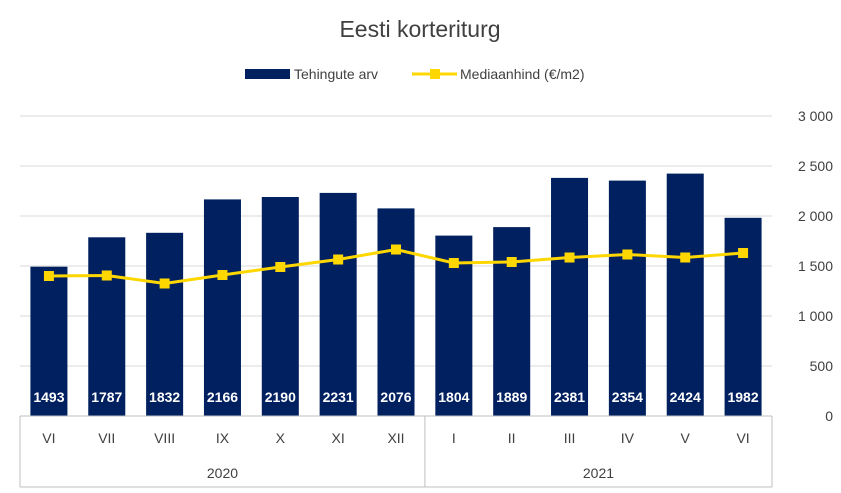 This screenshot has height=493, width=841. I want to click on x-tick-label: X, so click(281, 438).